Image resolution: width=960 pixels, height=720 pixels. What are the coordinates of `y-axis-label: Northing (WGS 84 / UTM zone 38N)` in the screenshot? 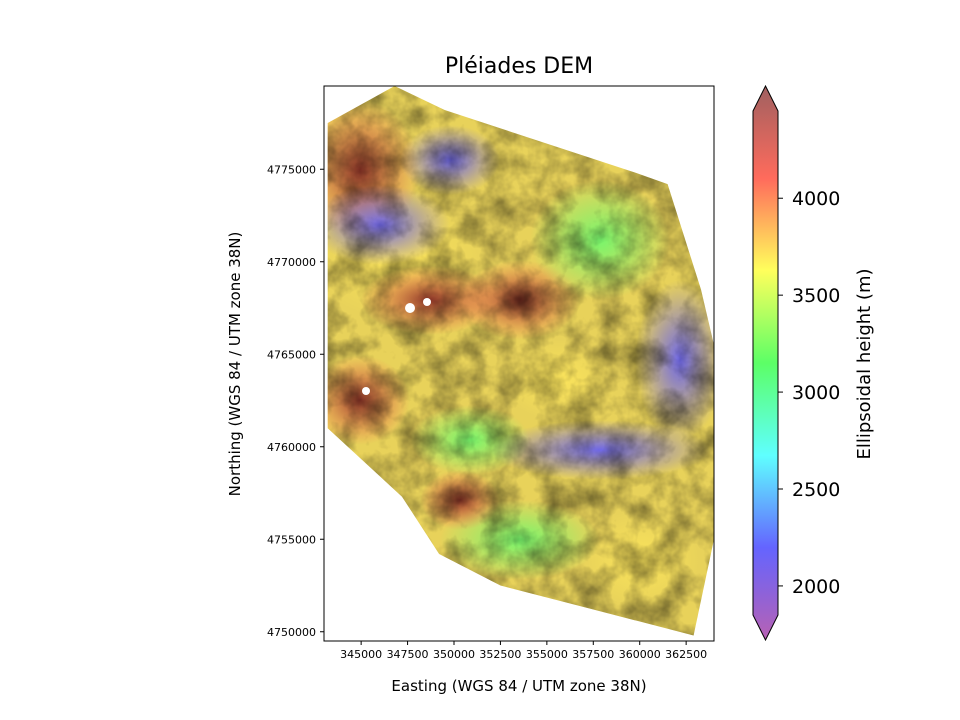 It's located at (235, 364).